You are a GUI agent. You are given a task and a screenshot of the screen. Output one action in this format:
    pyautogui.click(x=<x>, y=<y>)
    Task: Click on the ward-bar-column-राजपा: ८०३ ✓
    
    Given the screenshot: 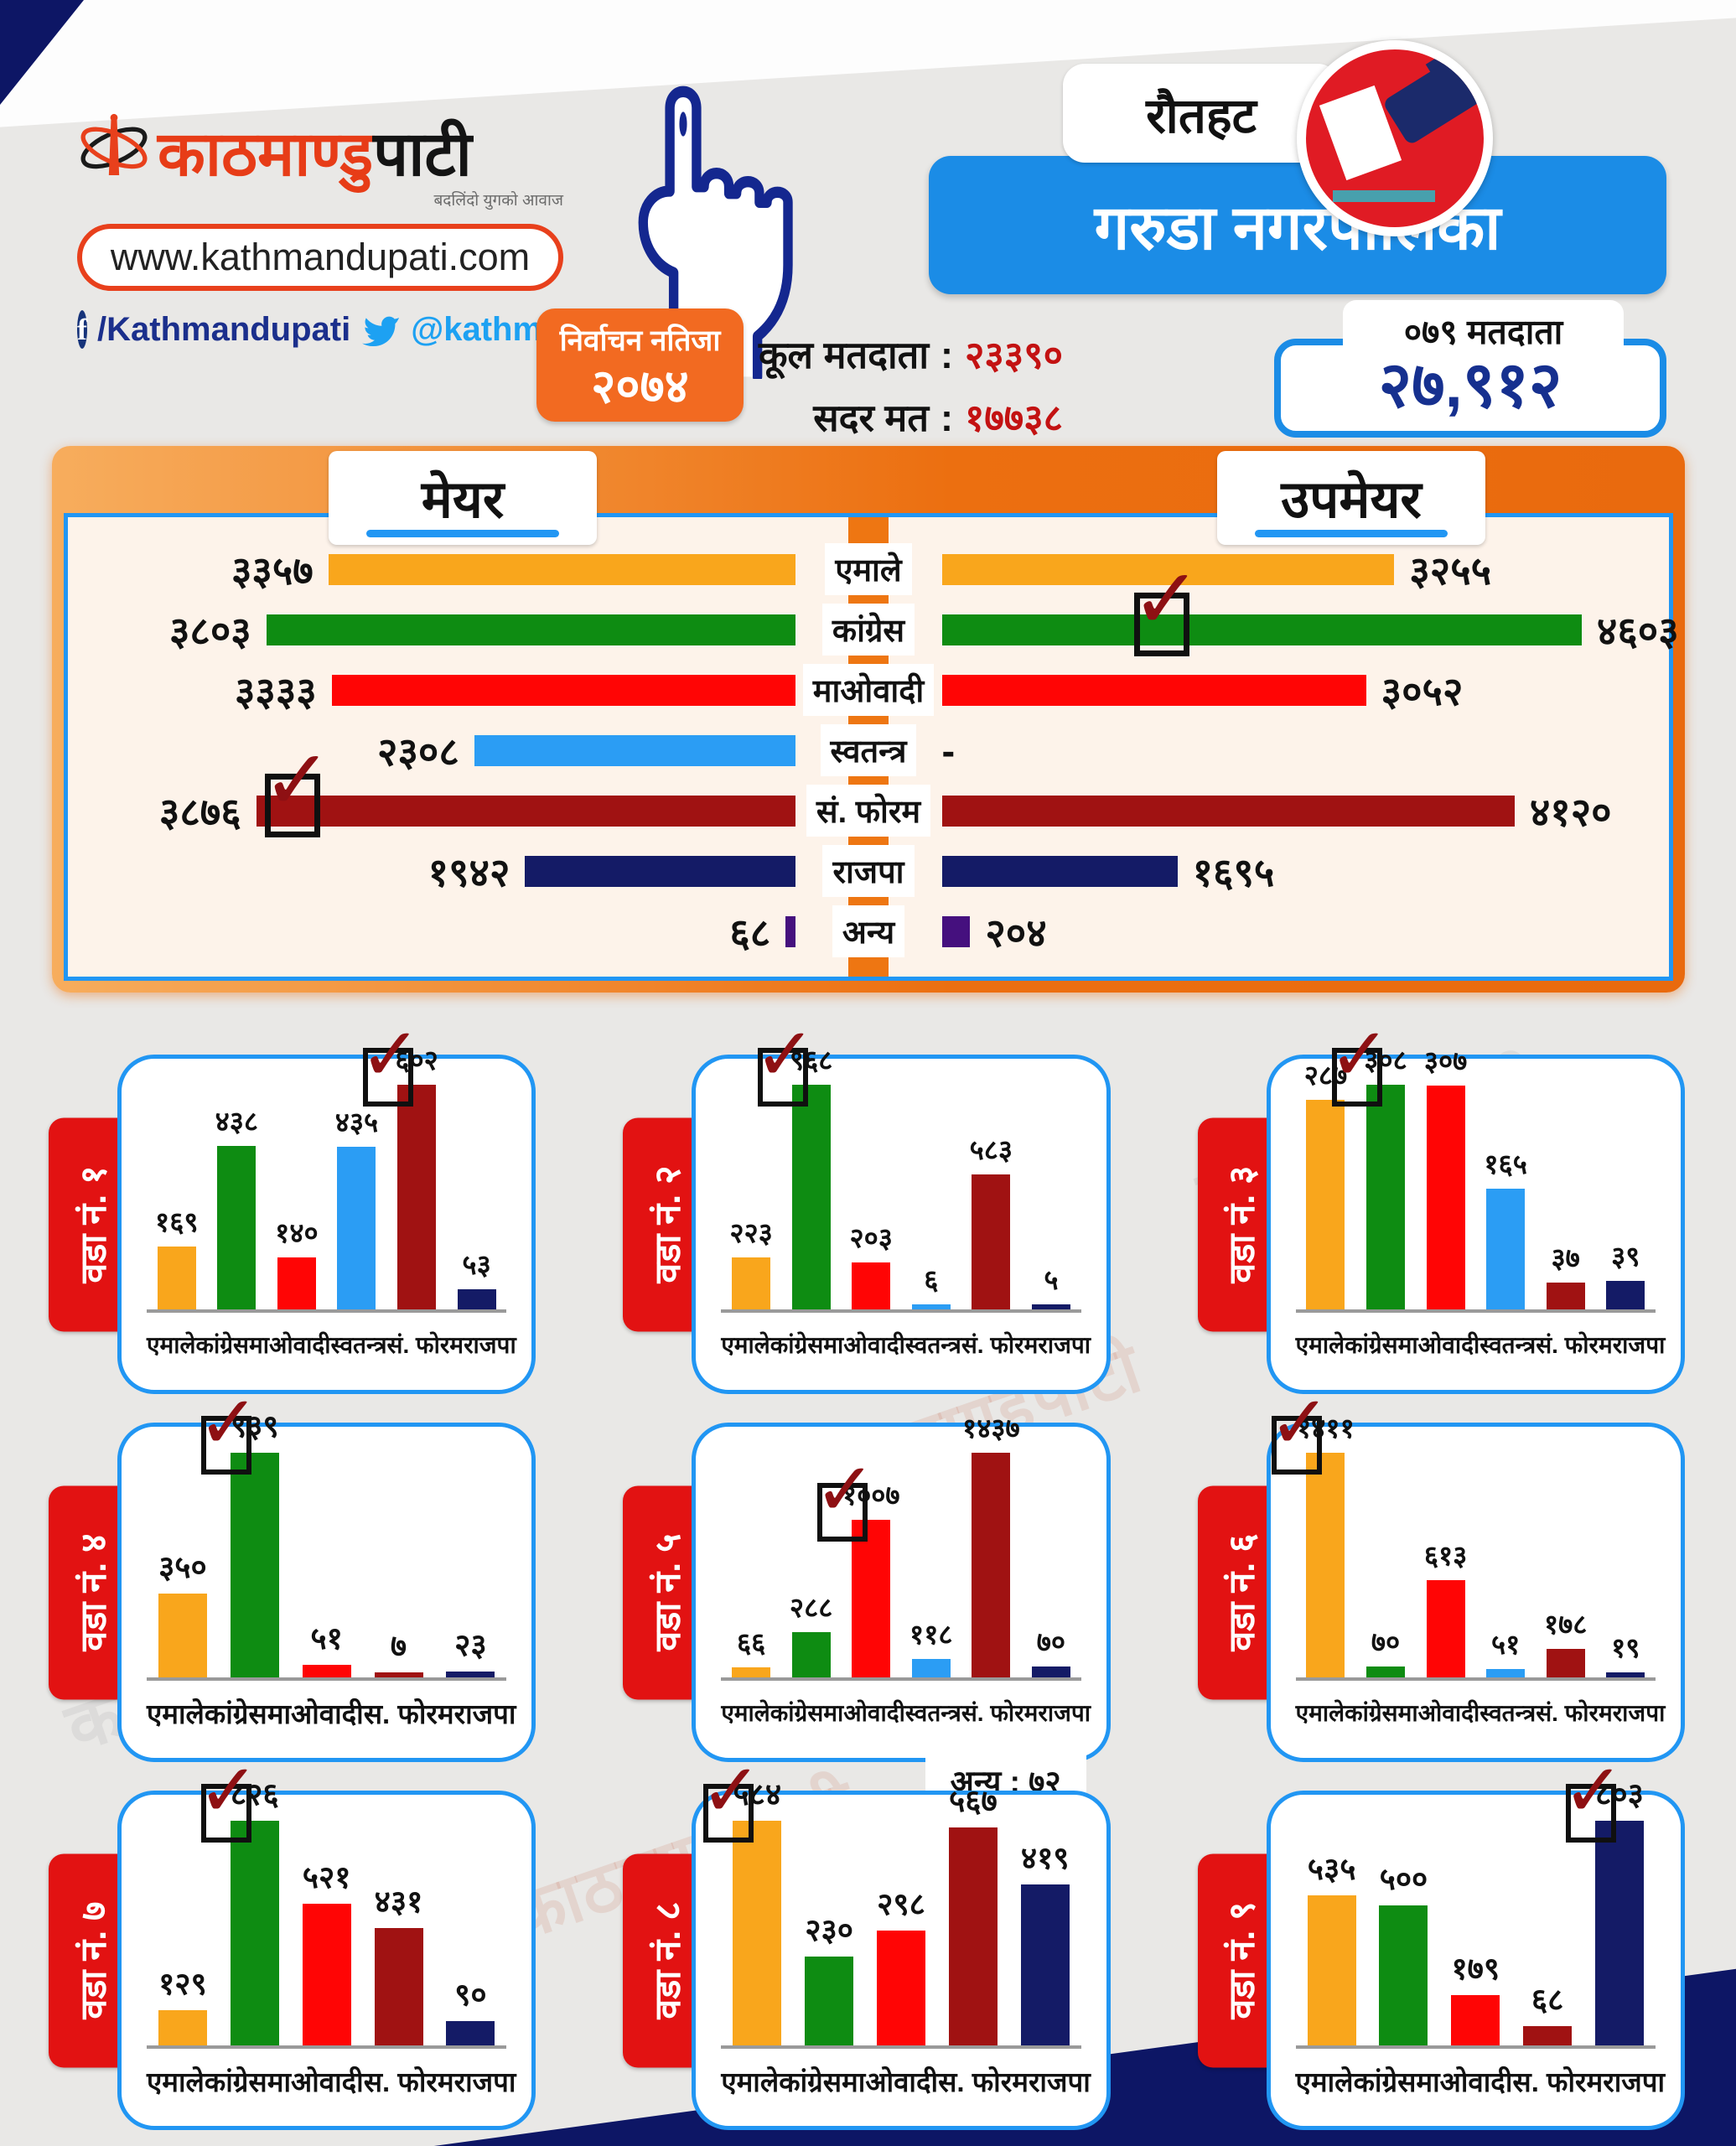 What is the action you would take?
    pyautogui.click(x=1609, y=1897)
    